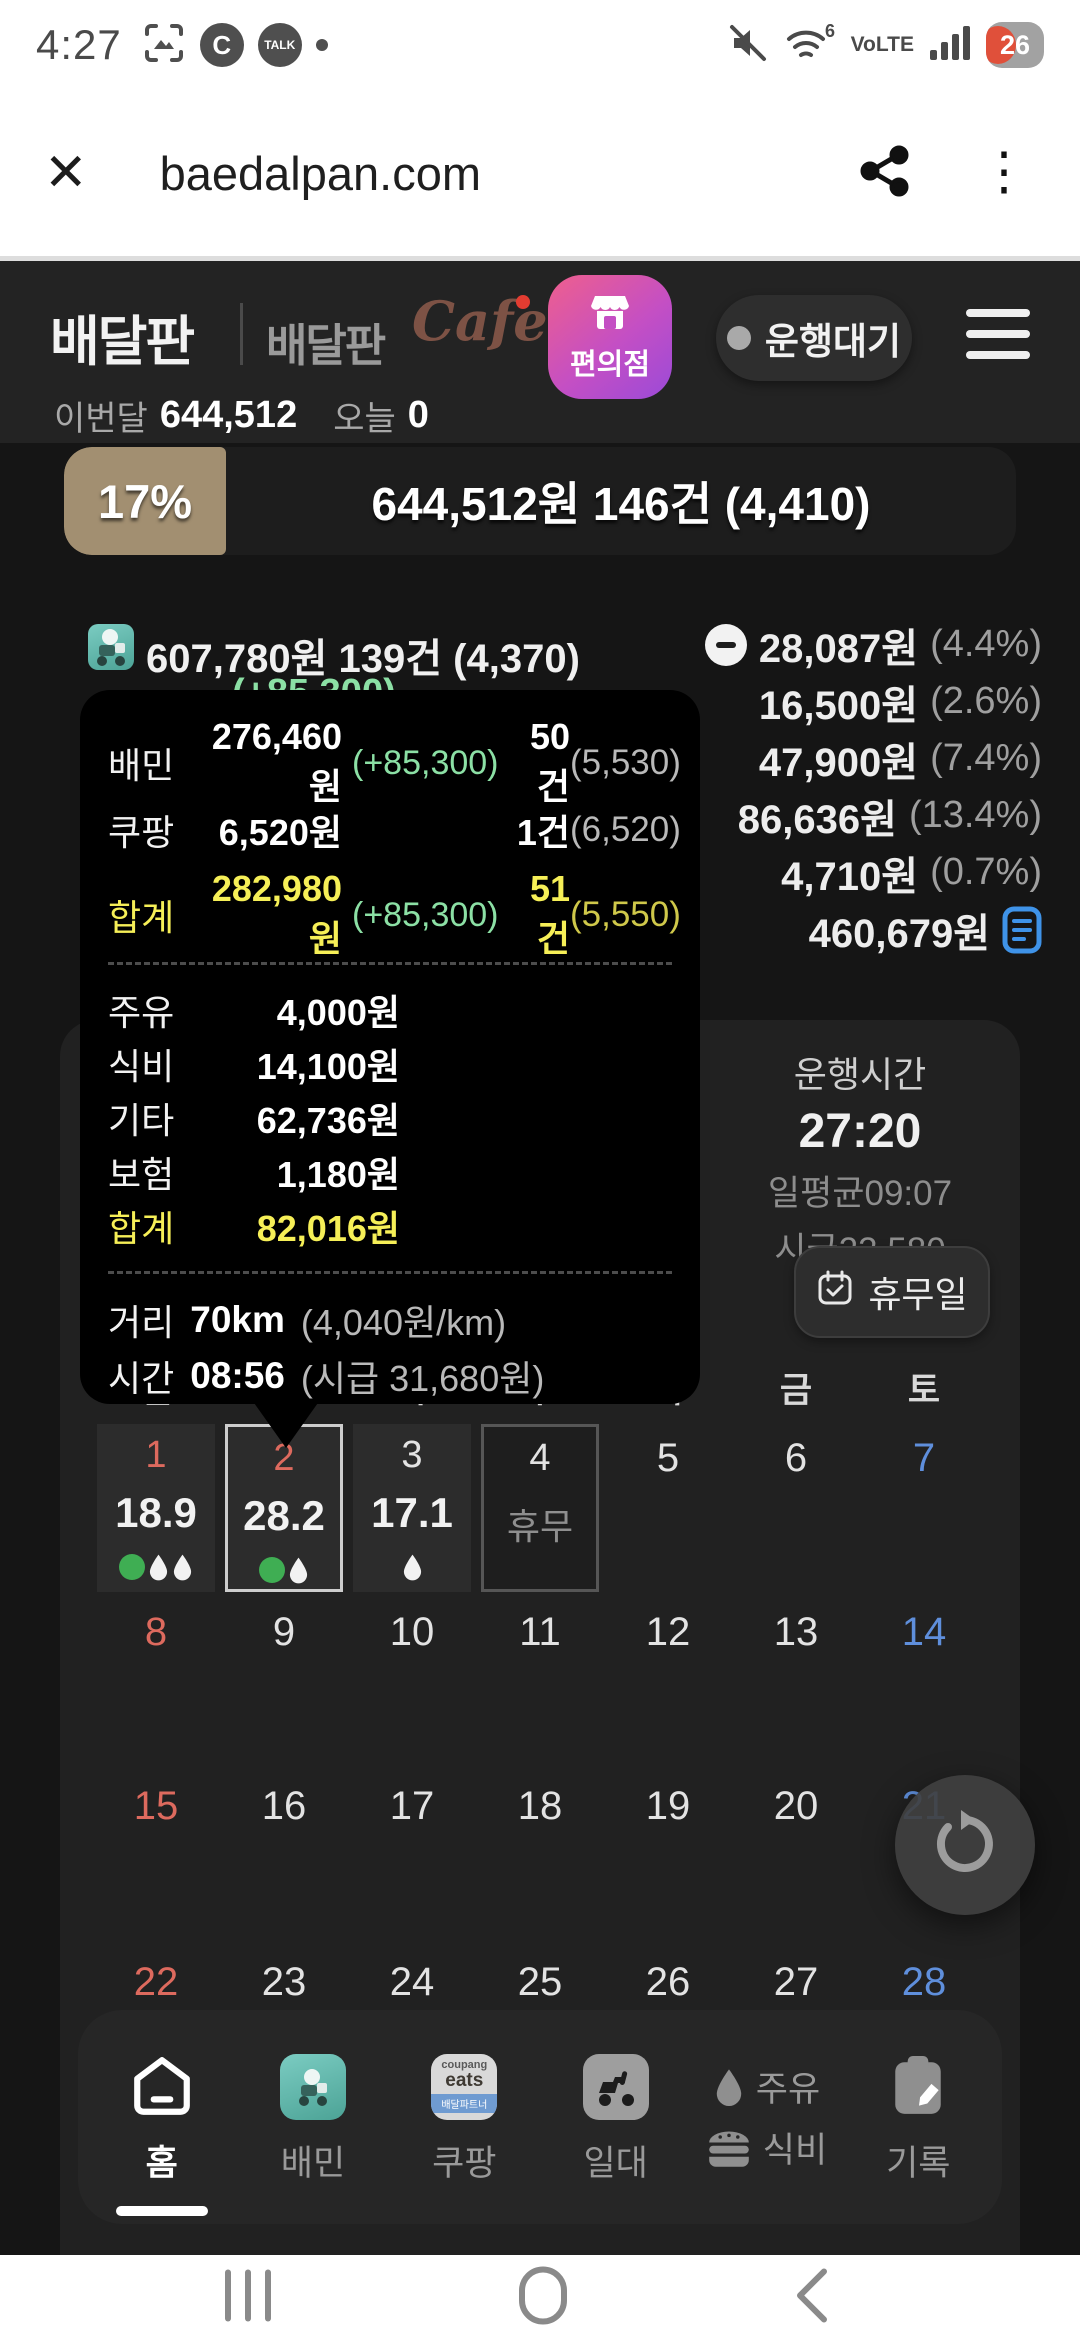 The width and height of the screenshot is (1080, 2340). Describe the element at coordinates (924, 1632) in the screenshot. I see `calendar-day: 14` at that location.